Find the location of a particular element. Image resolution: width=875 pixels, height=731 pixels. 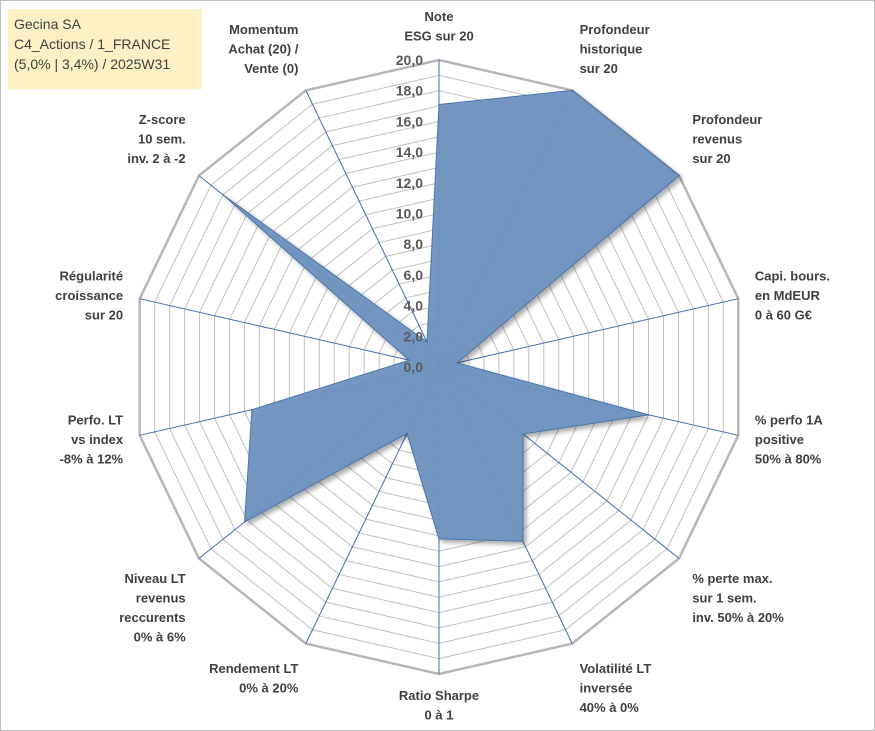

title-category: C4_Actions / 1_FRANCE is located at coordinates (92, 44).